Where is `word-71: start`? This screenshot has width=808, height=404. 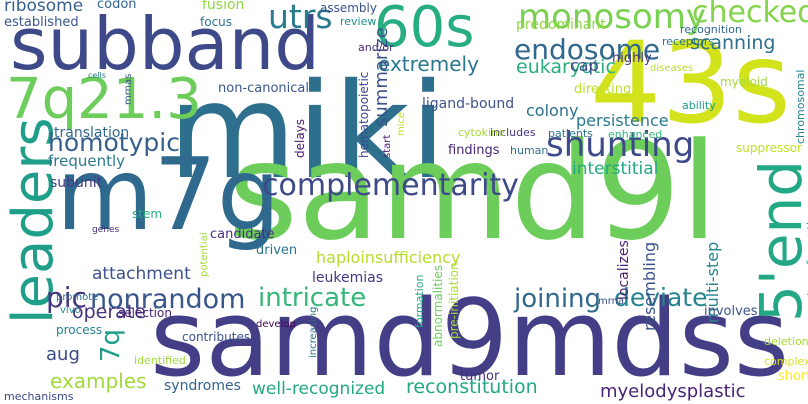 word-71: start is located at coordinates (387, 146).